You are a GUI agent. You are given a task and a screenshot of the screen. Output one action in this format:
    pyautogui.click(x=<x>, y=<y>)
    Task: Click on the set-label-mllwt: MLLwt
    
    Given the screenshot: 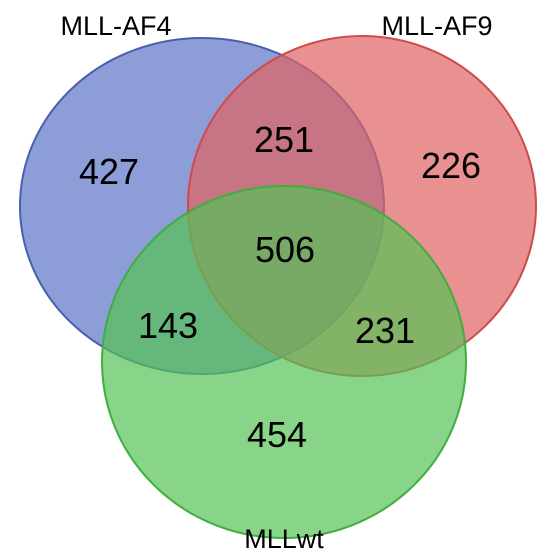 What is the action you would take?
    pyautogui.click(x=284, y=539)
    